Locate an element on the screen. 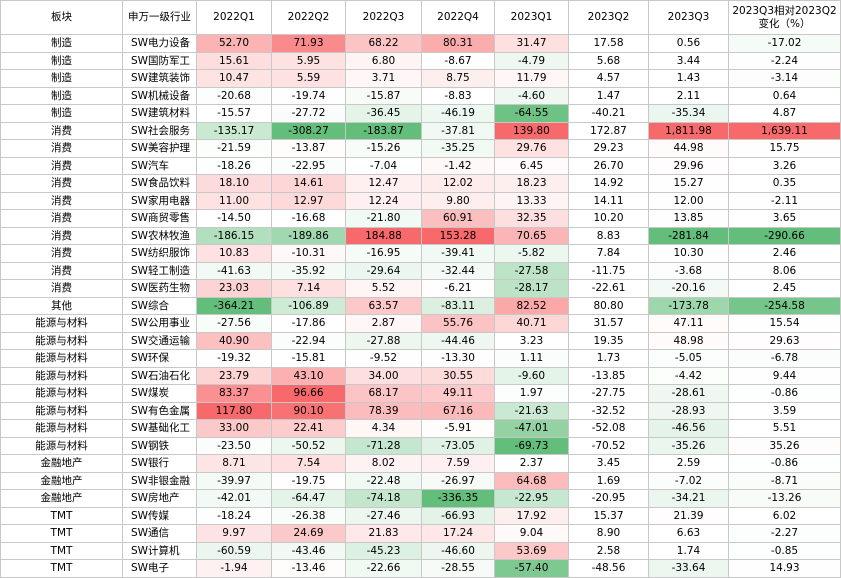  value-cell: -5.05 is located at coordinates (688, 358).